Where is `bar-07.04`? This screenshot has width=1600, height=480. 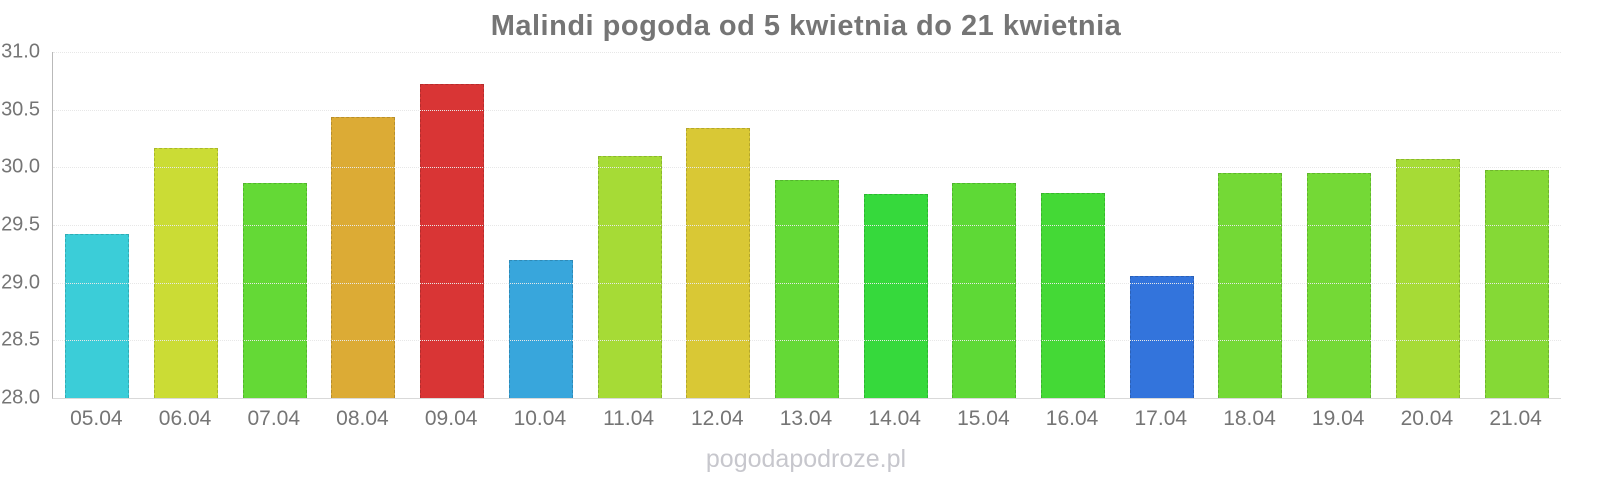 bar-07.04 is located at coordinates (274, 290).